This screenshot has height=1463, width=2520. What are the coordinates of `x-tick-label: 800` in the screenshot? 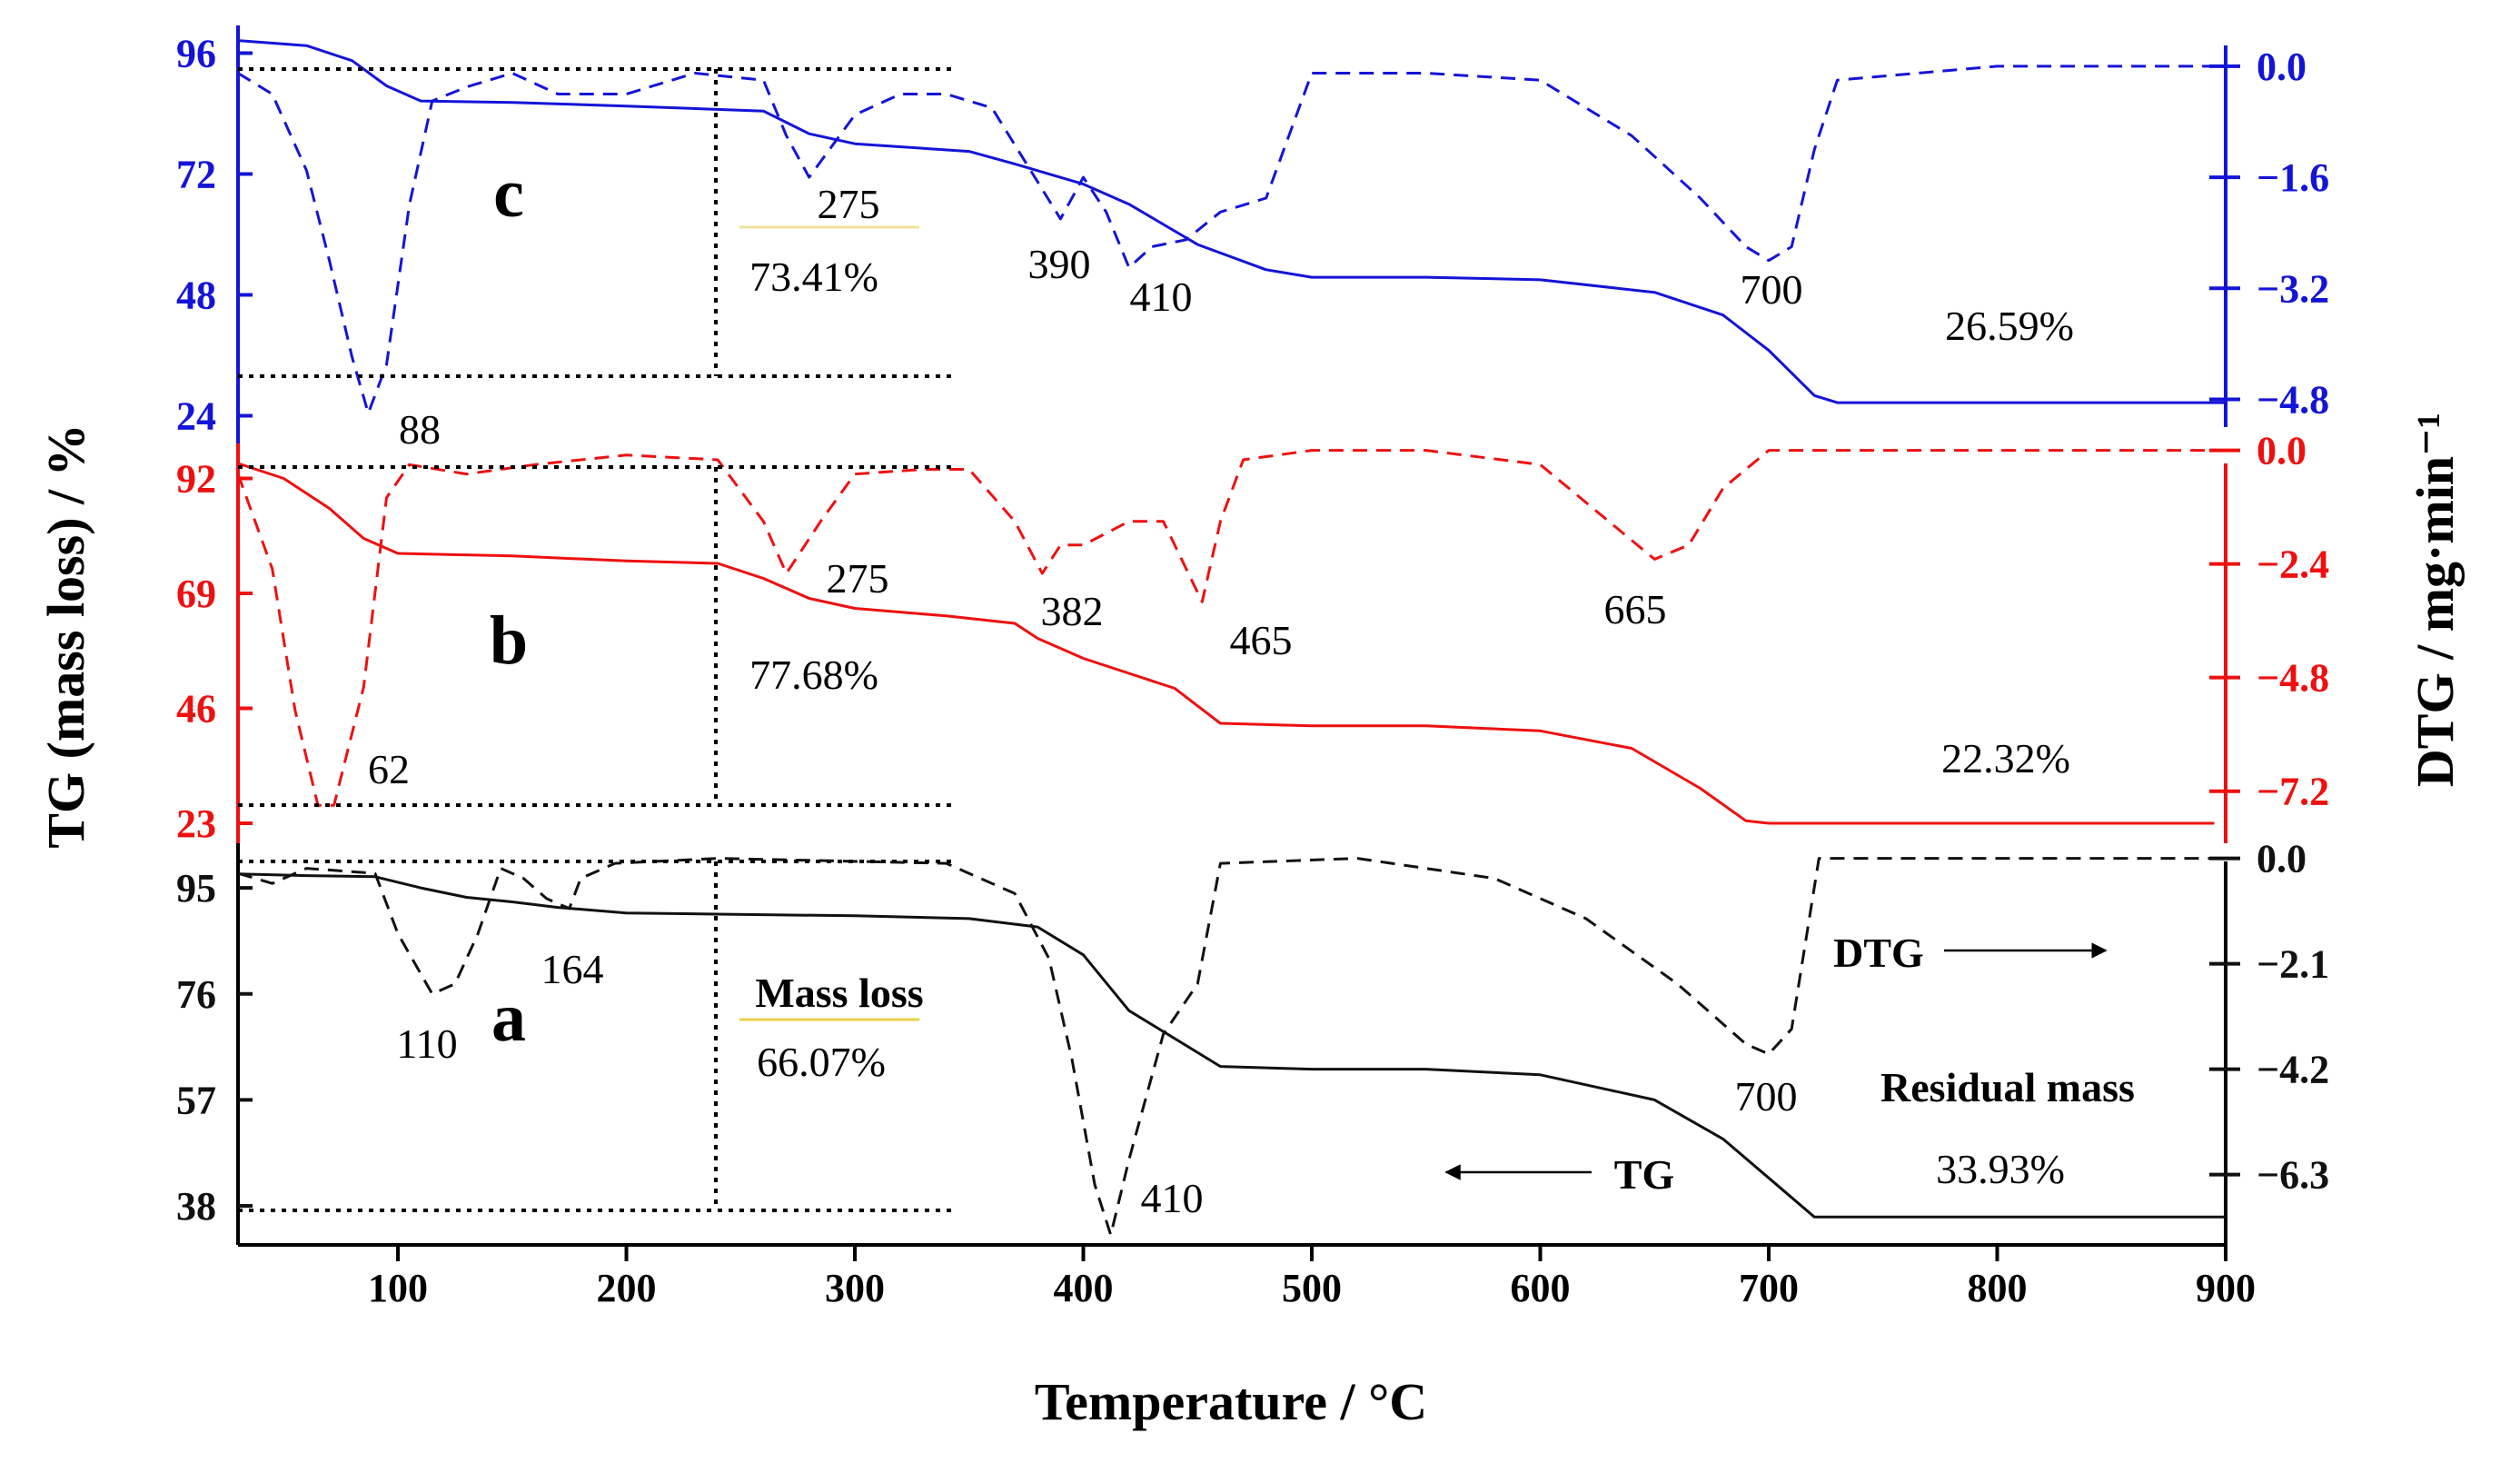 It's located at (1998, 1288).